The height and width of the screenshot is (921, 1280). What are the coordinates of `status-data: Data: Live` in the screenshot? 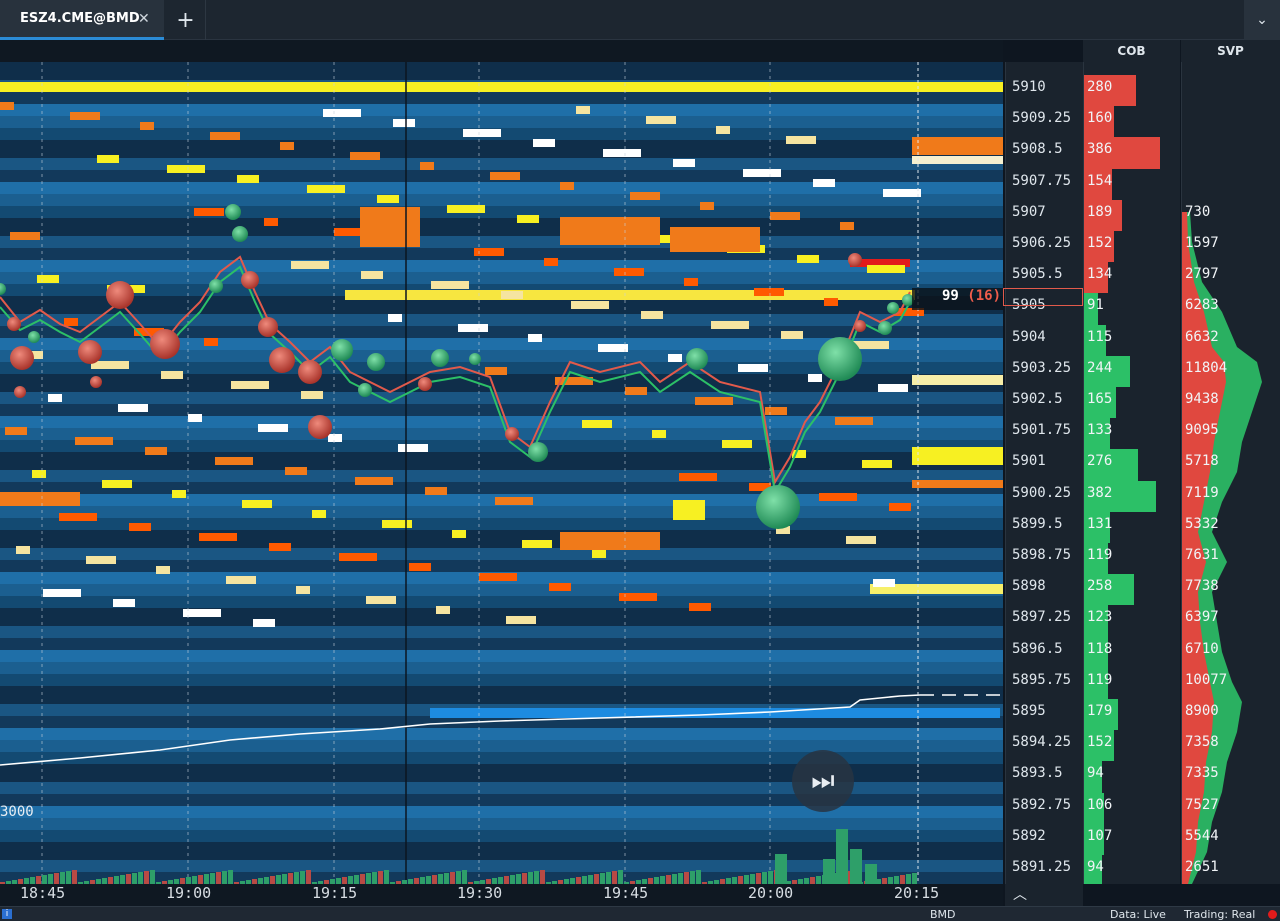 It's located at (1138, 914).